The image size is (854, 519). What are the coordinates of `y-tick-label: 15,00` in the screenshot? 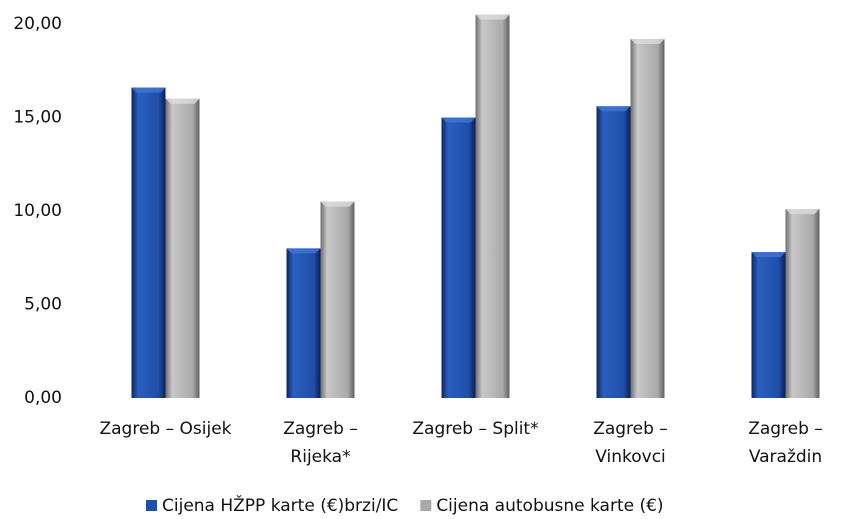 It's located at (37, 118).